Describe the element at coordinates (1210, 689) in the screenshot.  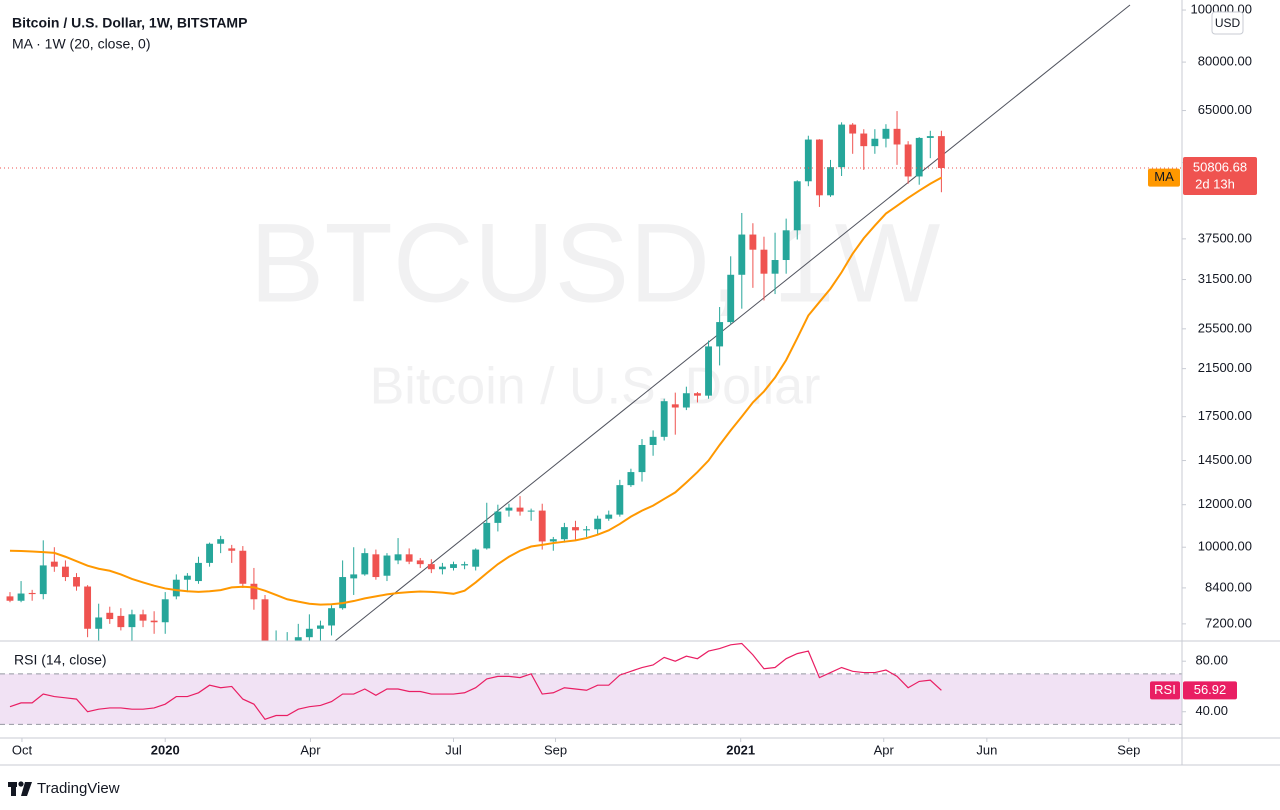
I see `rsi-value: 56.92` at that location.